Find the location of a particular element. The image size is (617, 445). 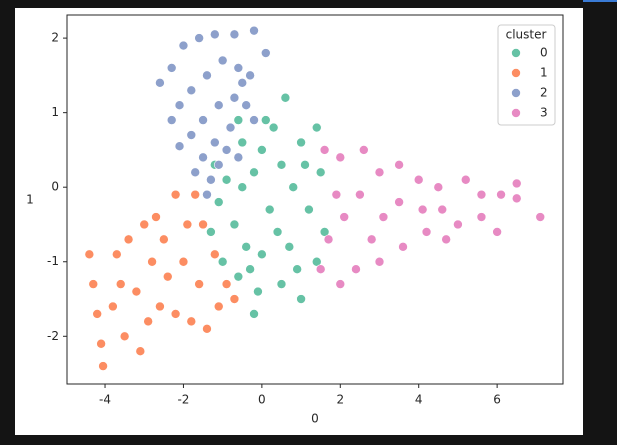

legend-label: 3 is located at coordinates (544, 113).